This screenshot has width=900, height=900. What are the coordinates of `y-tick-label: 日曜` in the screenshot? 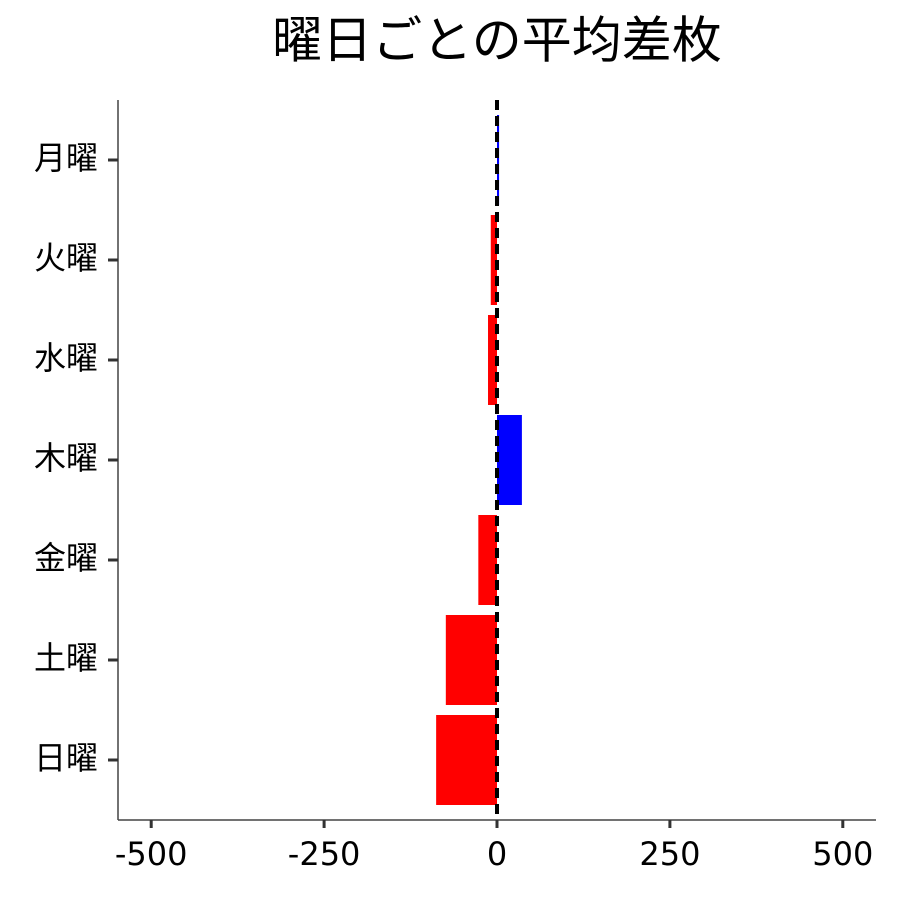 It's located at (66, 758).